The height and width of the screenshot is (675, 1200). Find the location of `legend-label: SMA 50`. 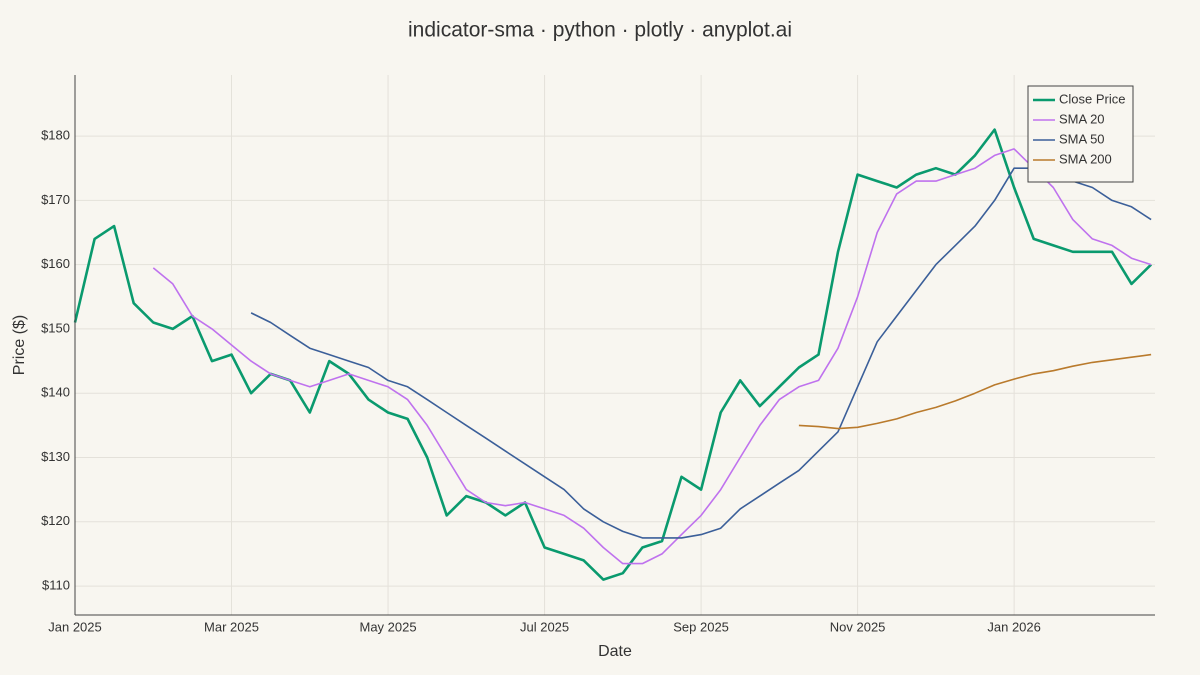

legend-label: SMA 50 is located at coordinates (1082, 138).